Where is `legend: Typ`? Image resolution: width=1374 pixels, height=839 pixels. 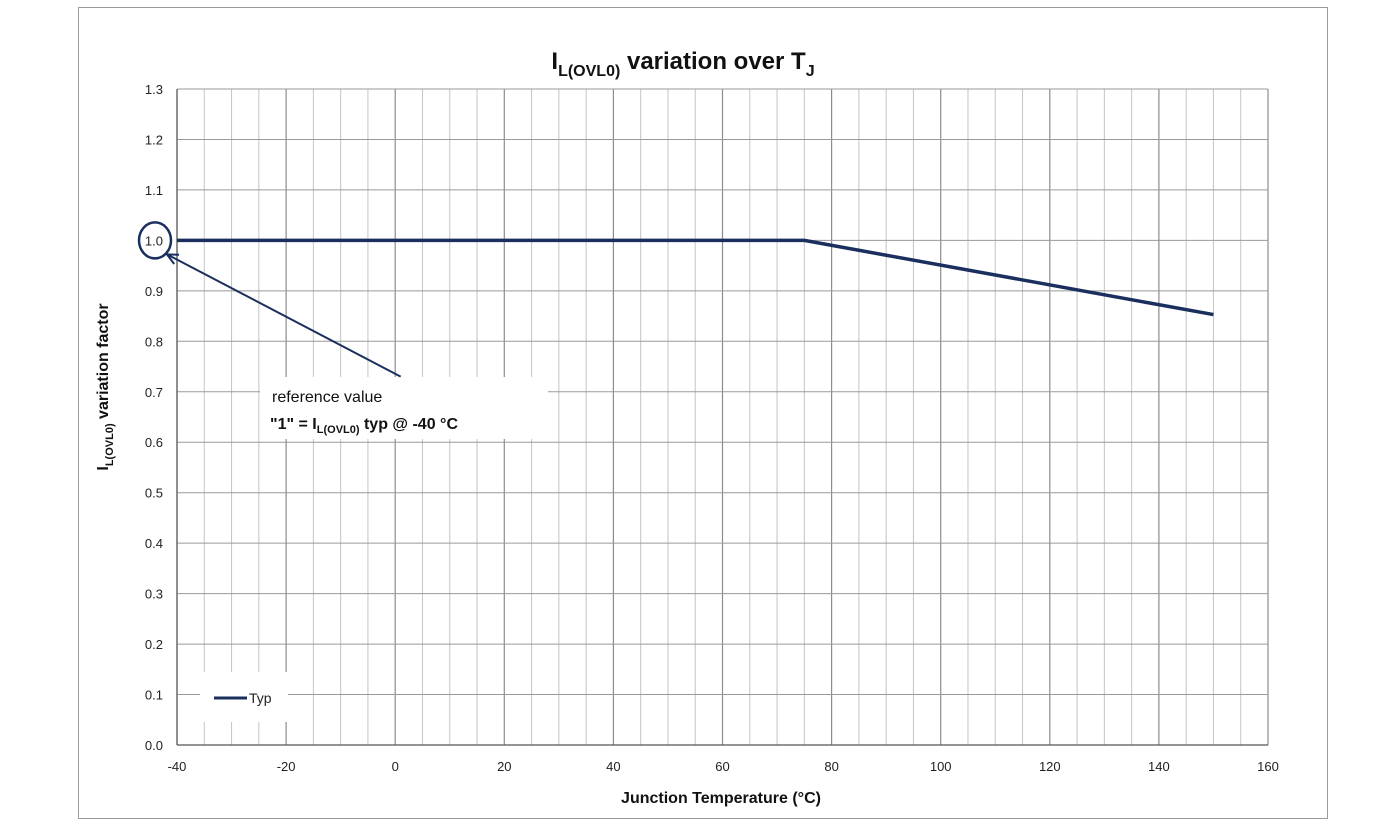
legend: Typ is located at coordinates (244, 697).